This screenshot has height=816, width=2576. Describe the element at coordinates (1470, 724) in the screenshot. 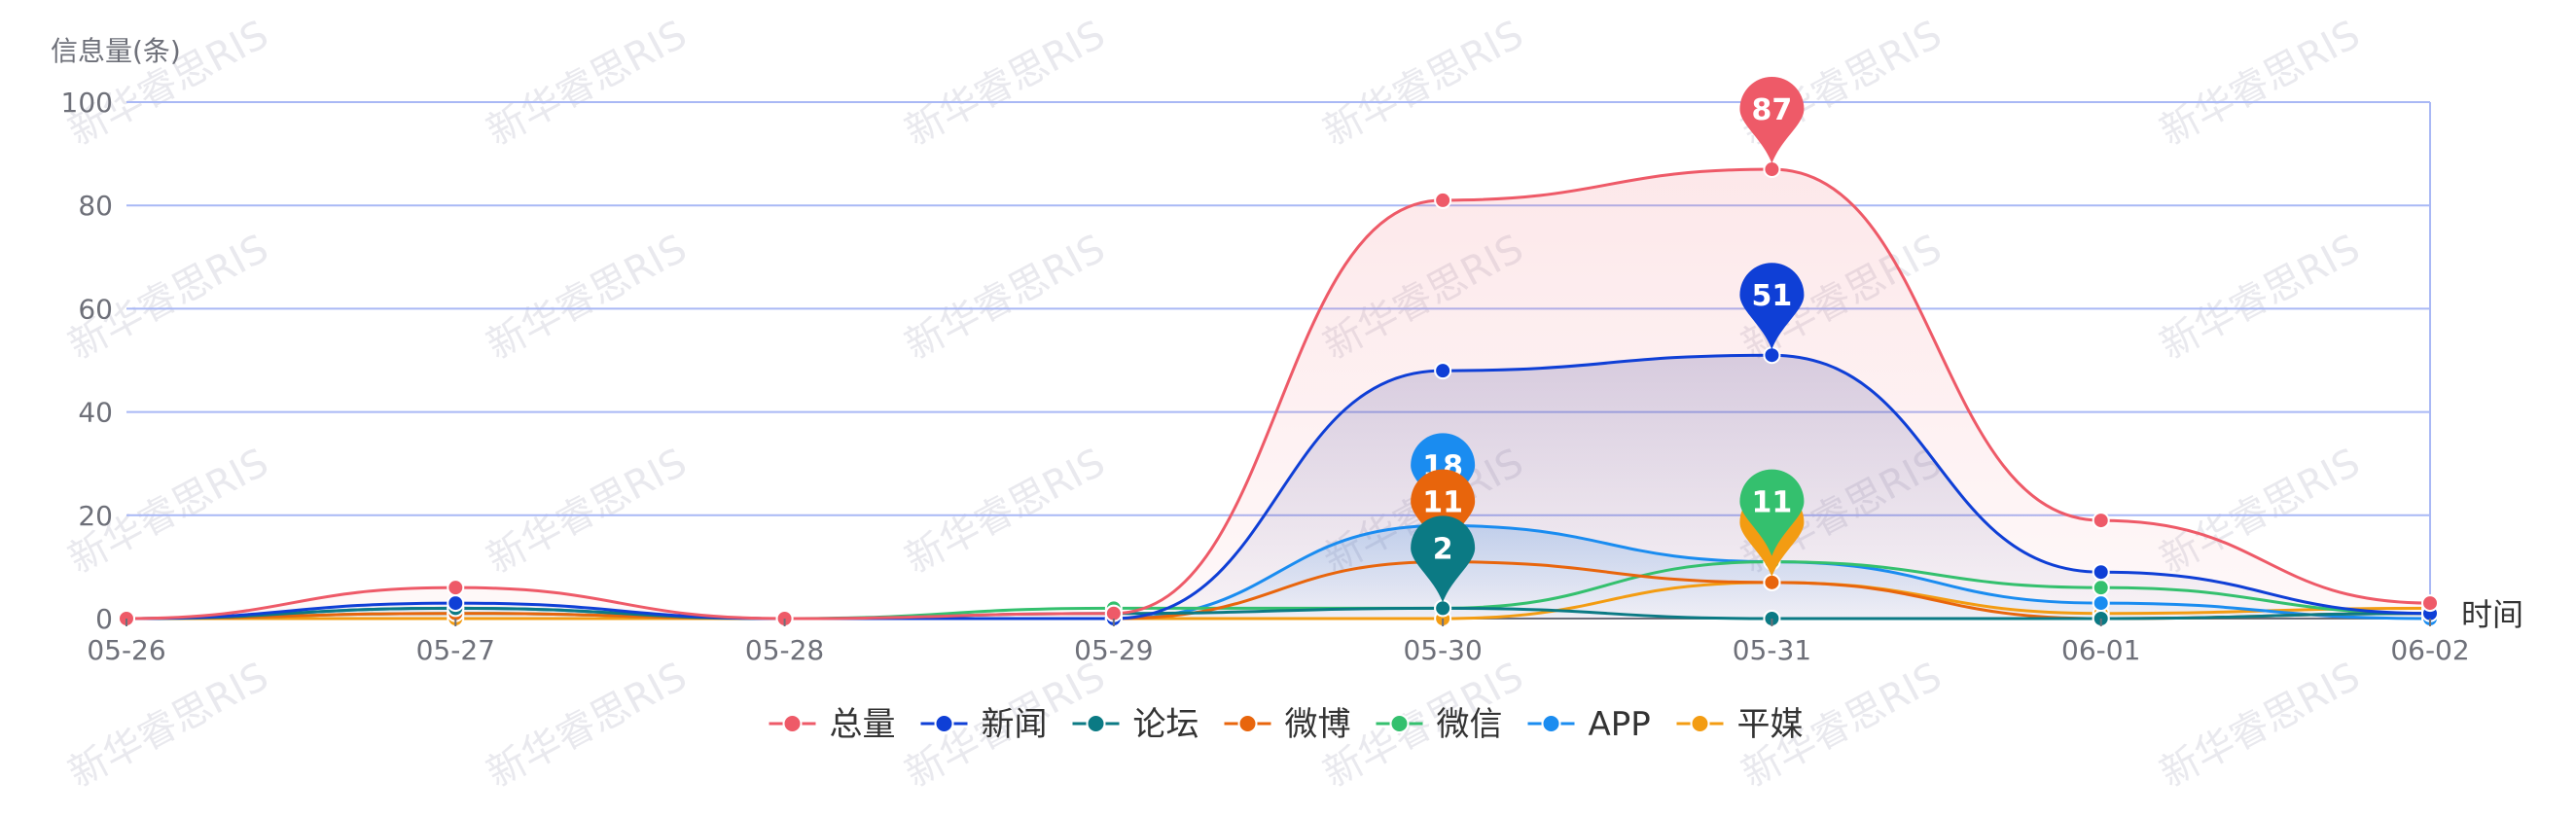

I see `legend-label: 微信` at that location.